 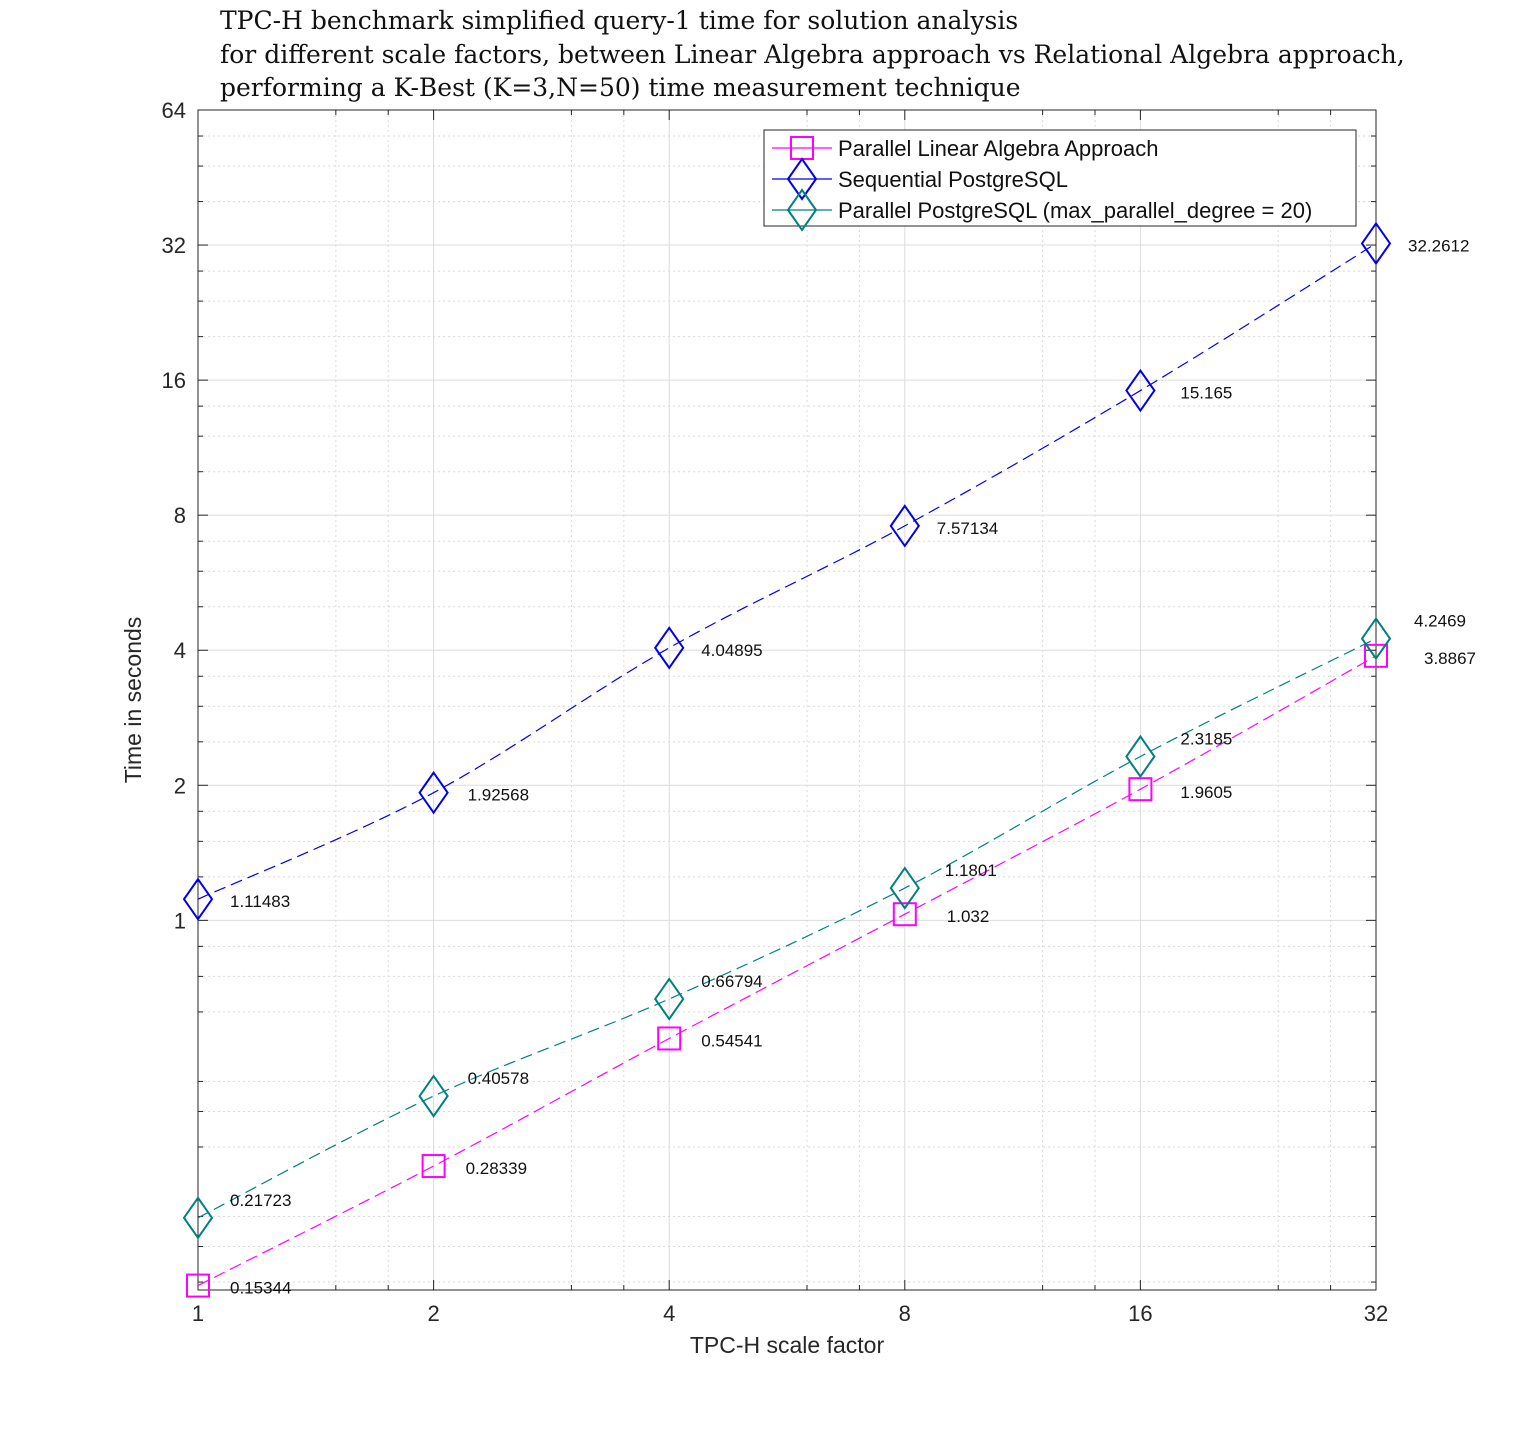 I want to click on x-tick-label: 1, so click(x=198, y=1313).